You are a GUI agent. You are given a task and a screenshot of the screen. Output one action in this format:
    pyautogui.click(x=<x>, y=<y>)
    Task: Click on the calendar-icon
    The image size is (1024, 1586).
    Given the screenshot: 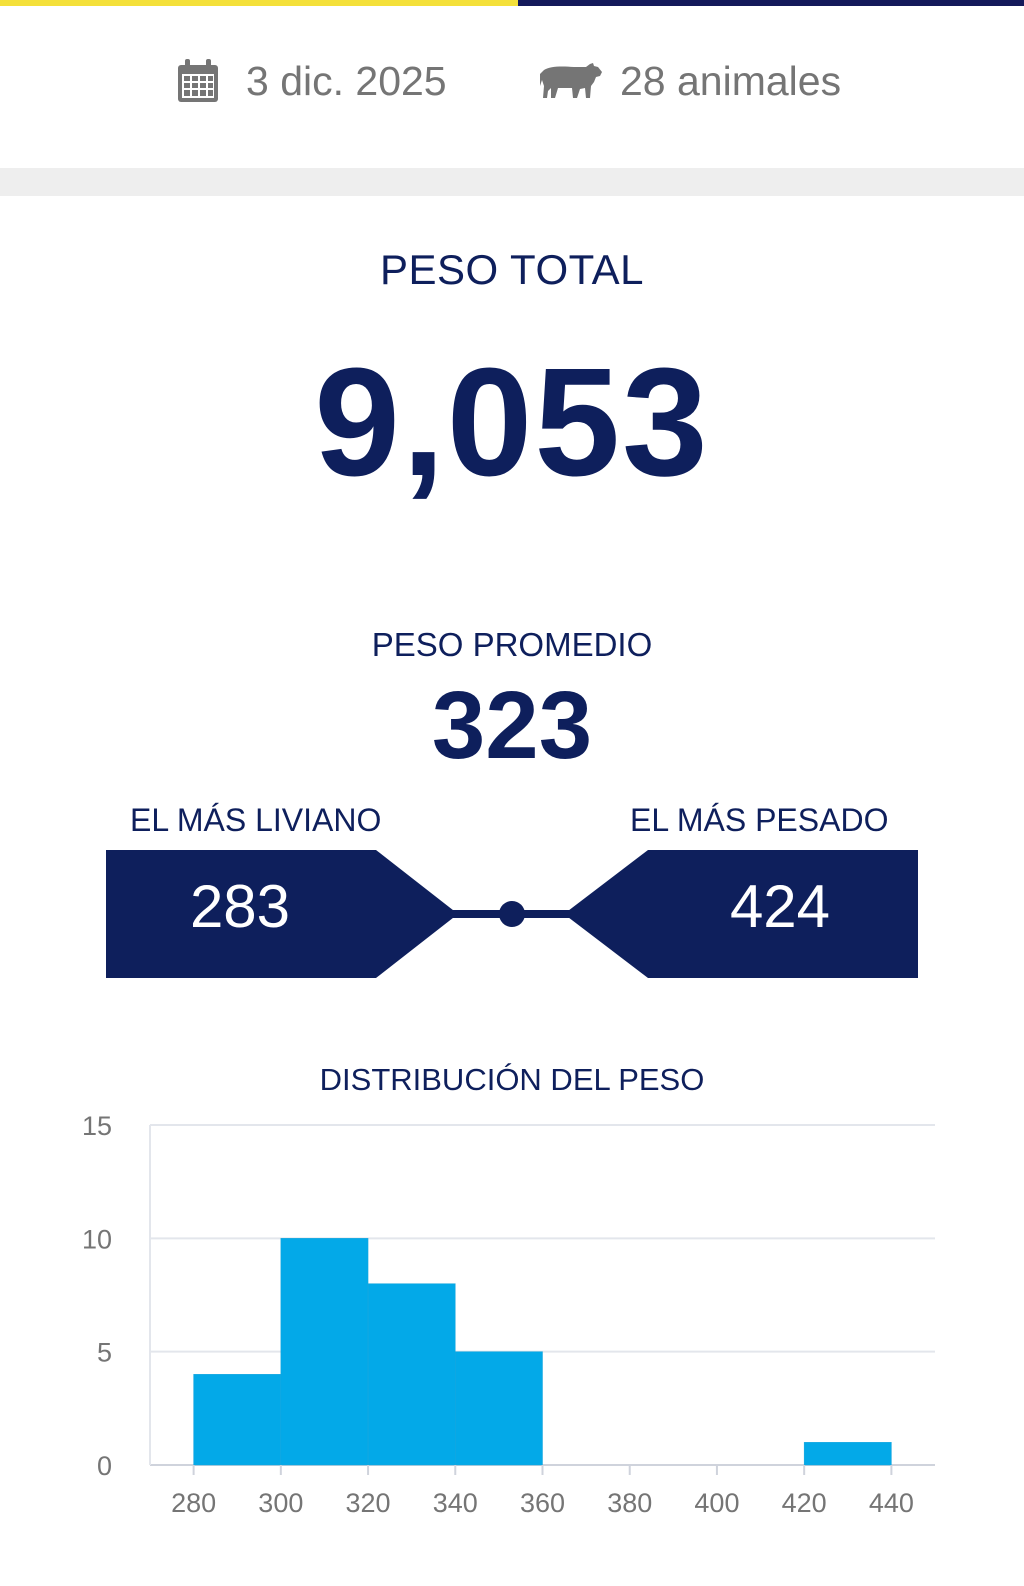 What is the action you would take?
    pyautogui.click(x=198, y=80)
    